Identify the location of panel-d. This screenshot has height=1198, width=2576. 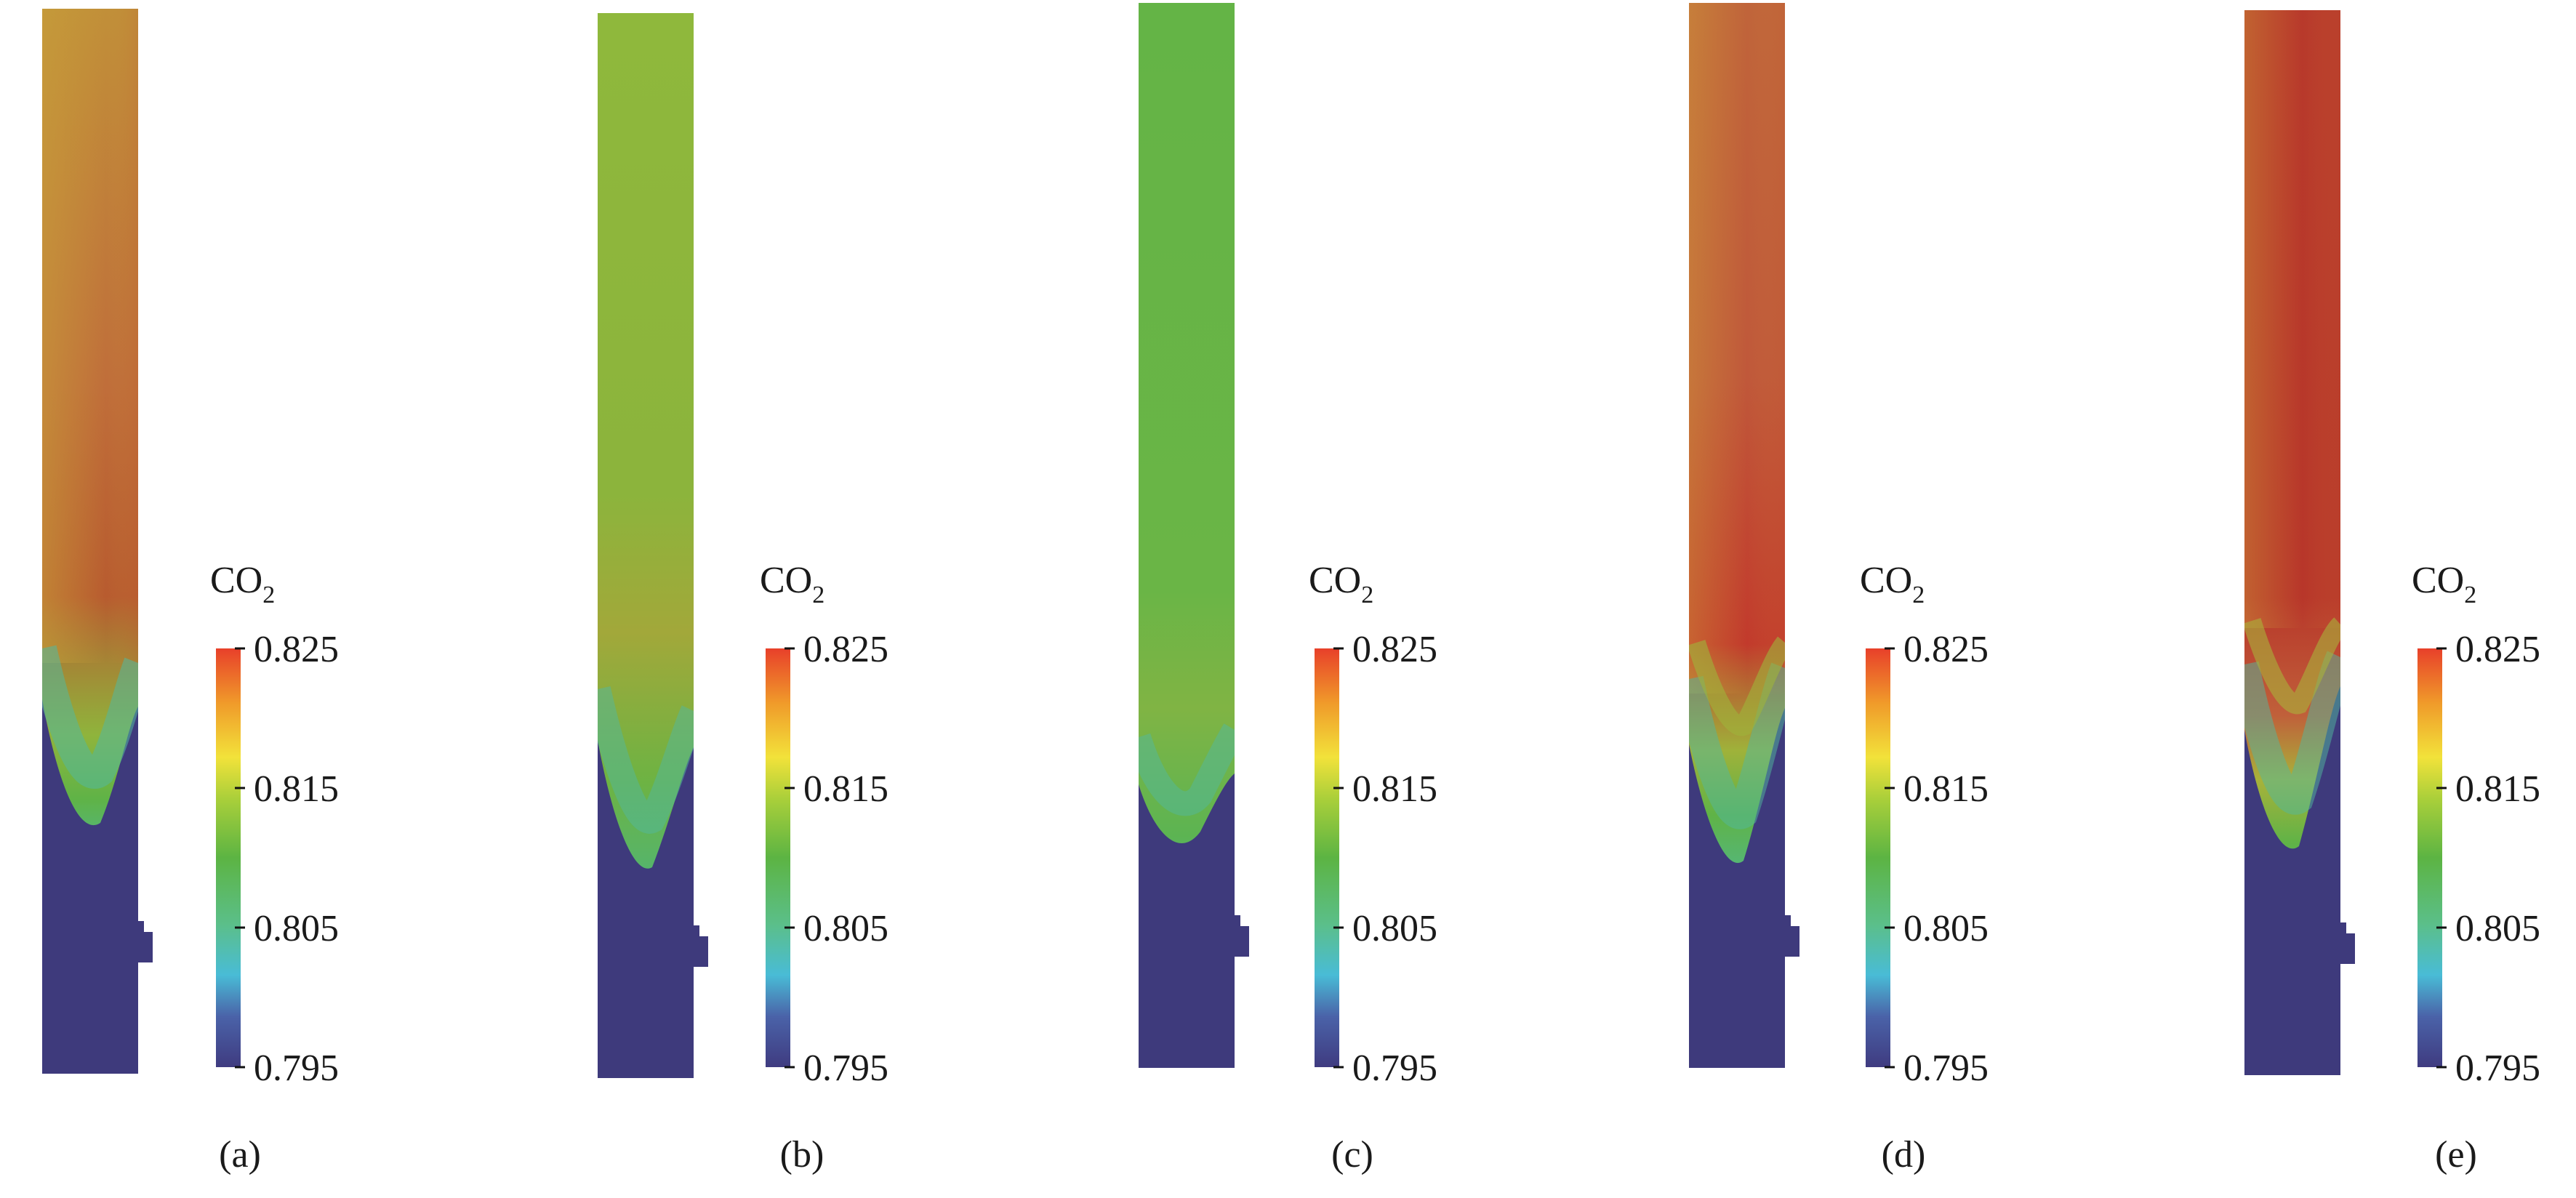
(1744, 535).